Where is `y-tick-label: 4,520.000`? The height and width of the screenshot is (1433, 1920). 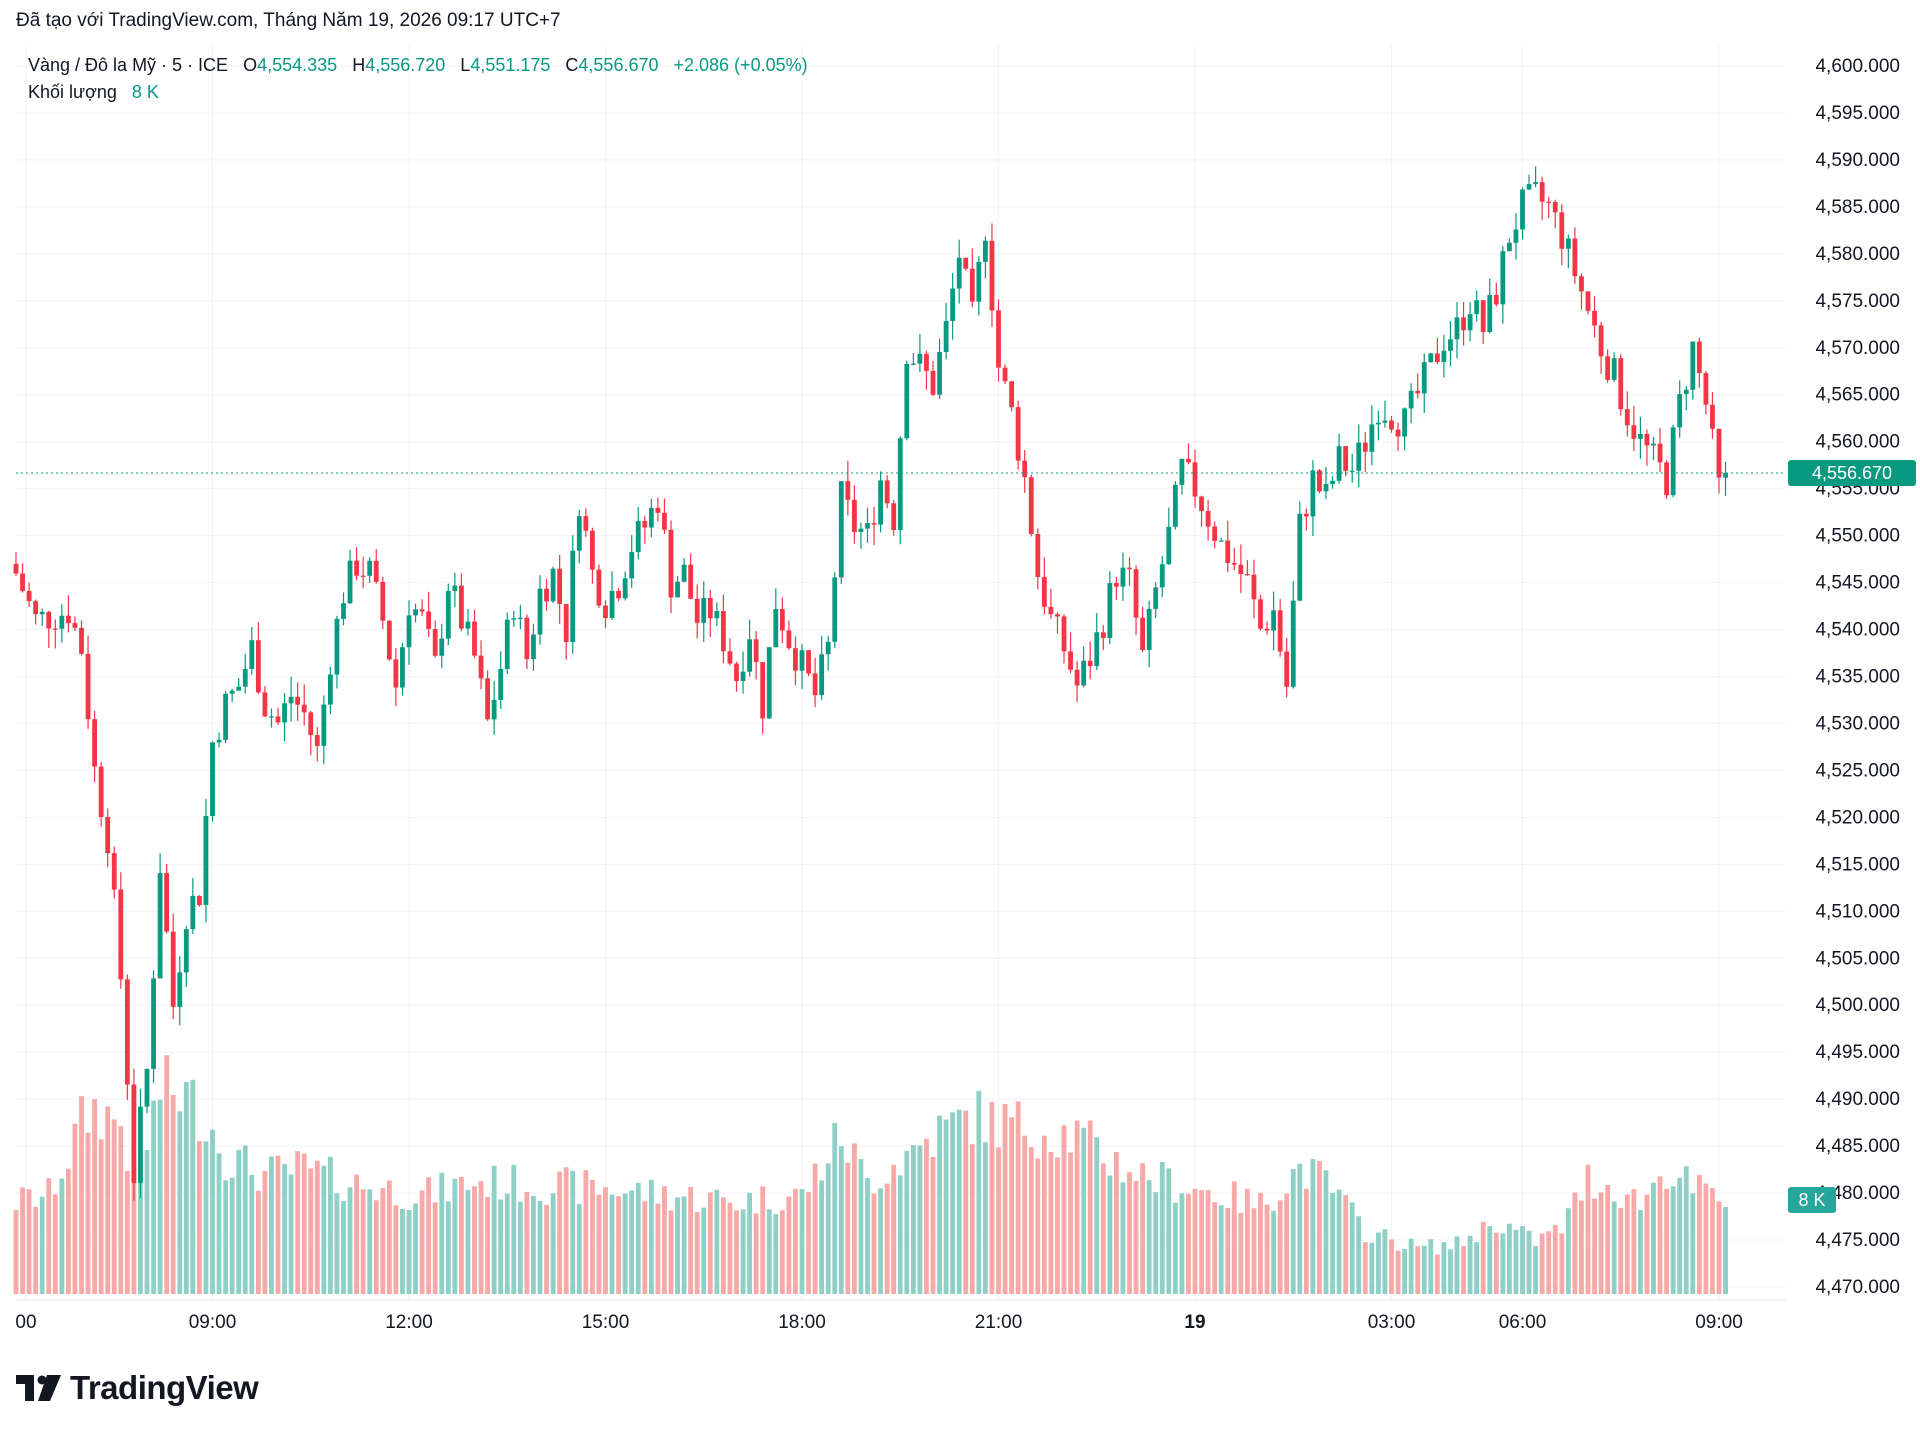 y-tick-label: 4,520.000 is located at coordinates (1857, 817).